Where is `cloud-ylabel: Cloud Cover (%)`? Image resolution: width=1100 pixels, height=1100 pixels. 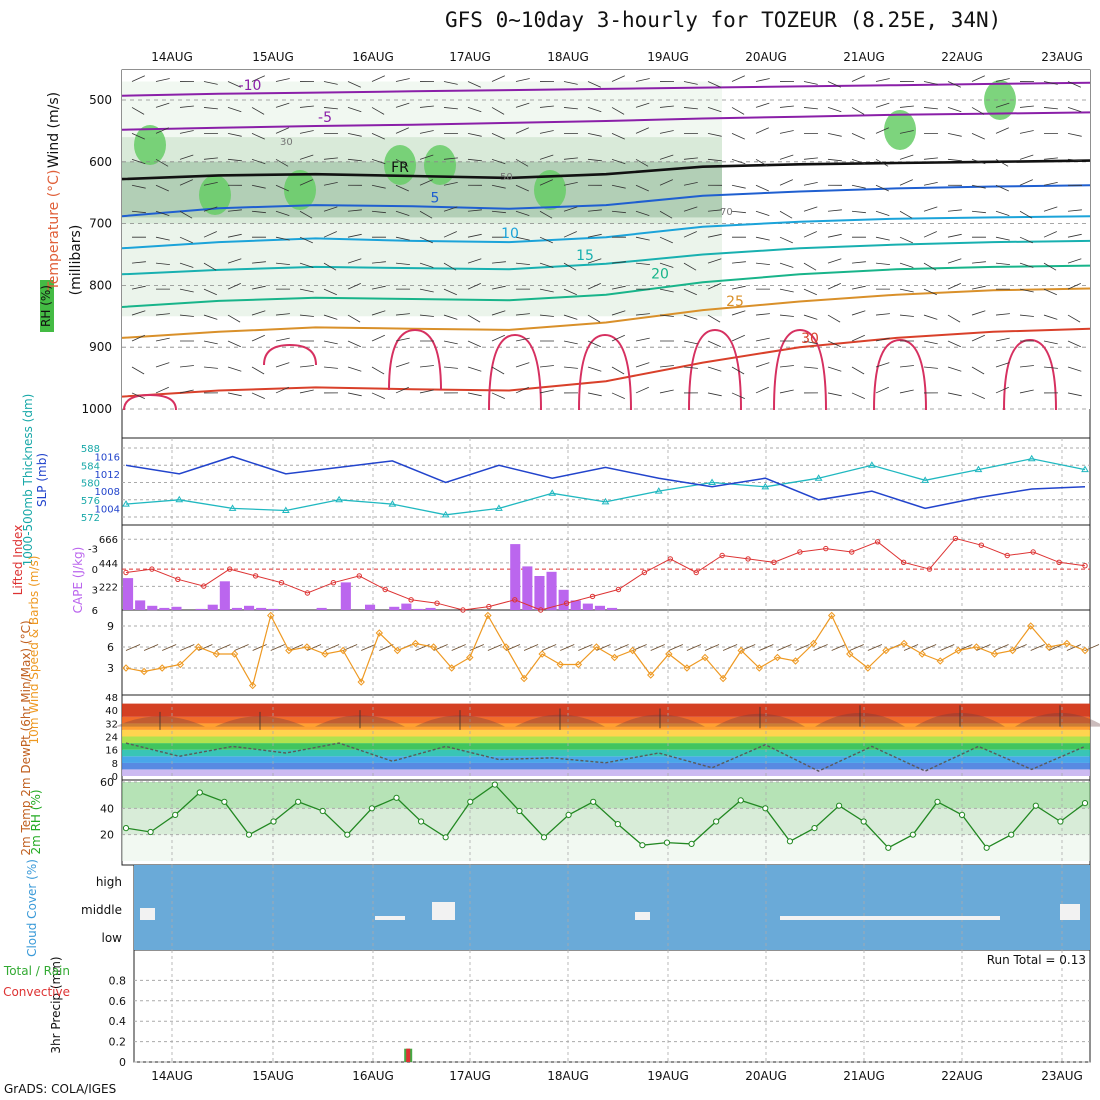
cloud-ylabel: Cloud Cover (%) is located at coordinates (32, 908).